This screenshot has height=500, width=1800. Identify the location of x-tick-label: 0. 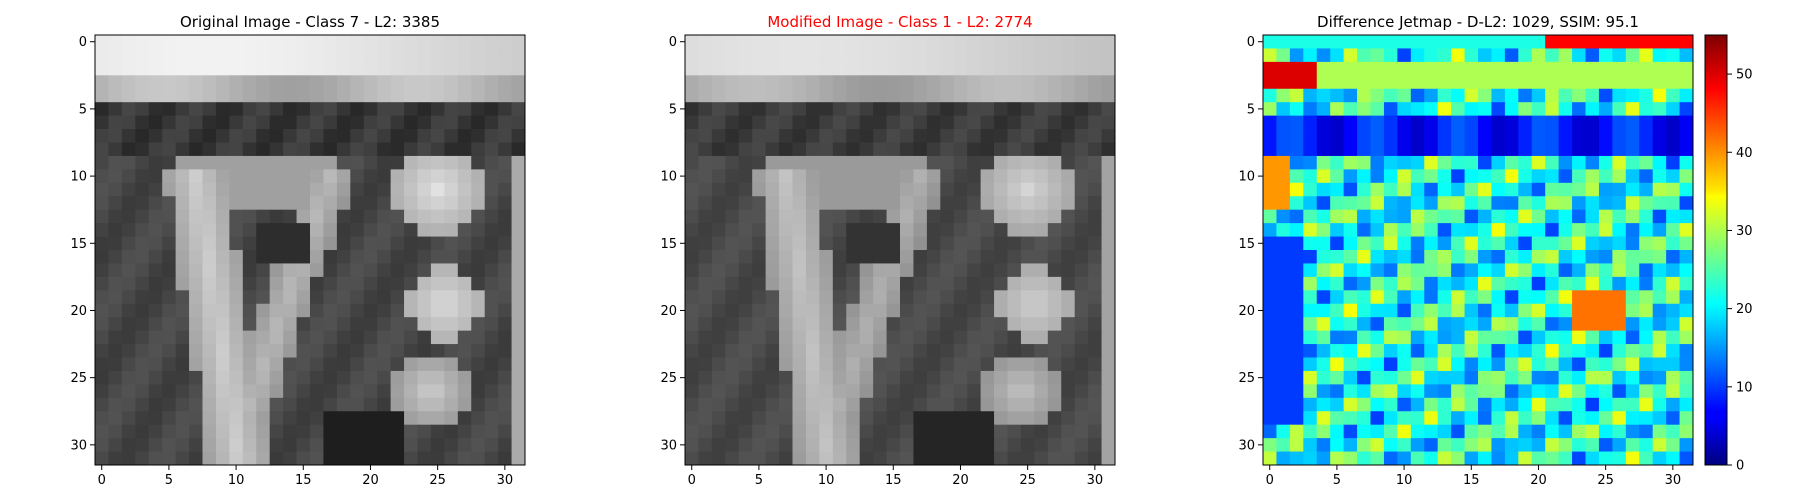
(1270, 480).